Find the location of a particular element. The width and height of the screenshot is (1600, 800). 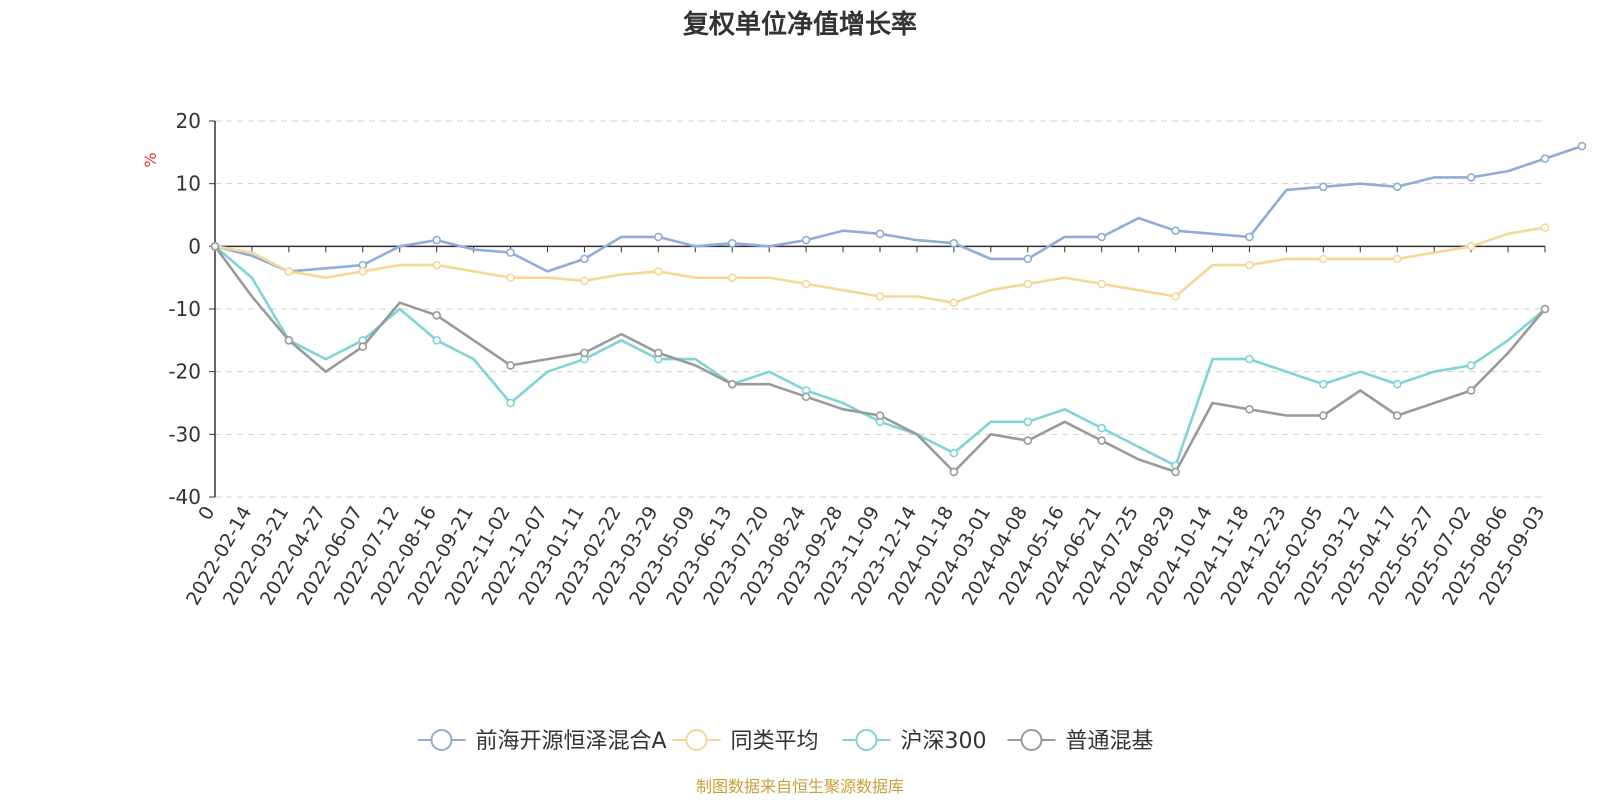

legend: 前海开源恒泽混合A 同类平均 沪深300 普通混基 is located at coordinates (785, 741).